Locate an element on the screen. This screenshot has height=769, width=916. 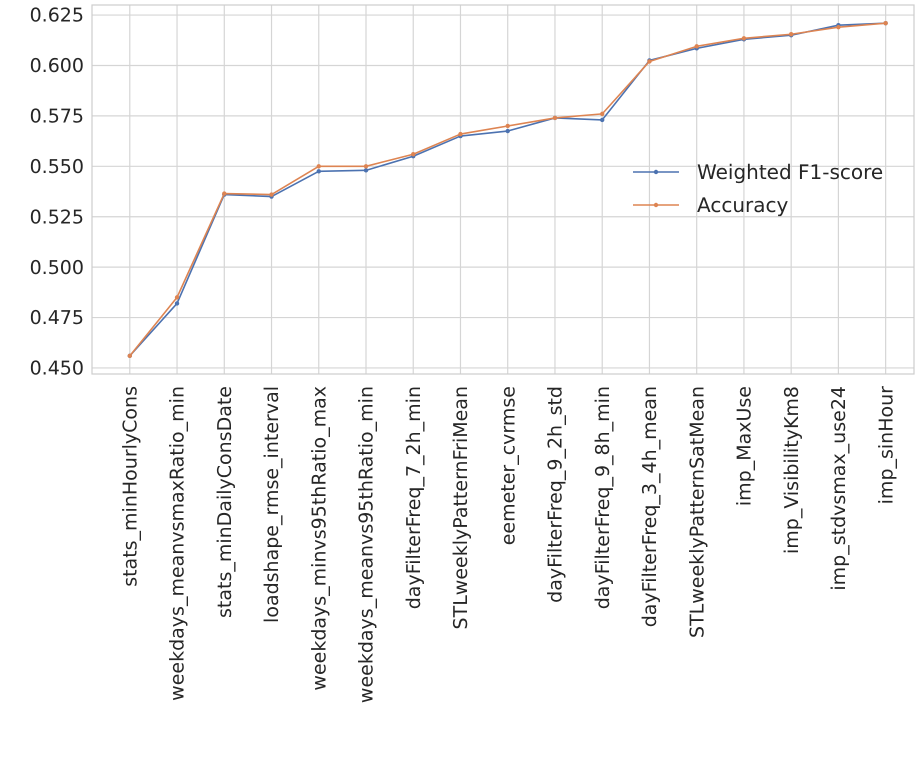
y-tick-label: 0.625 is located at coordinates (57, 15).